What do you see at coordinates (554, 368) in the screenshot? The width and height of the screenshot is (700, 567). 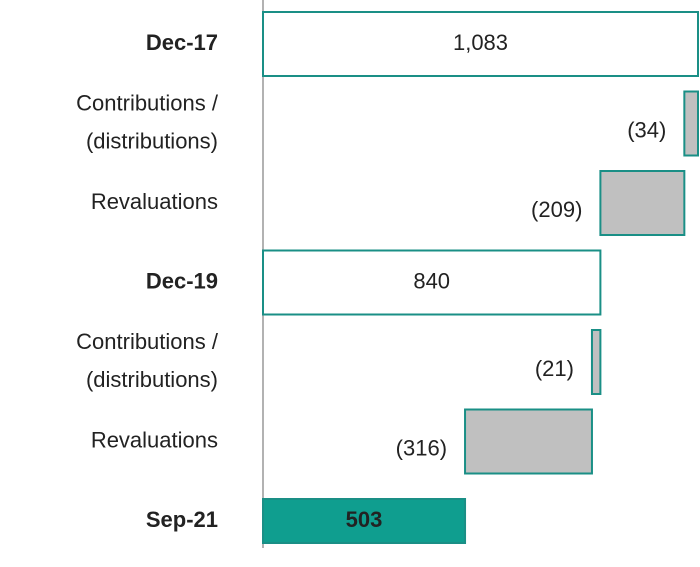 I see `value-label: (21)` at bounding box center [554, 368].